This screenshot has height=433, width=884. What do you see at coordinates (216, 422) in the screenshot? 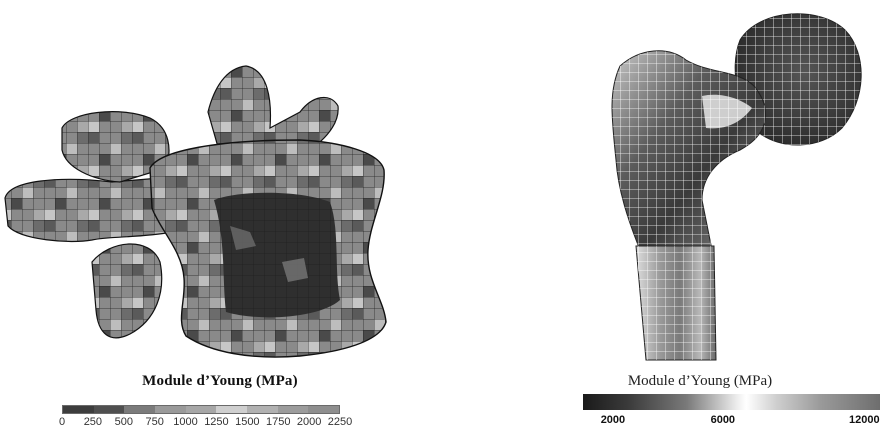
I see `left-colorbar-tick-label: 1250` at bounding box center [216, 422].